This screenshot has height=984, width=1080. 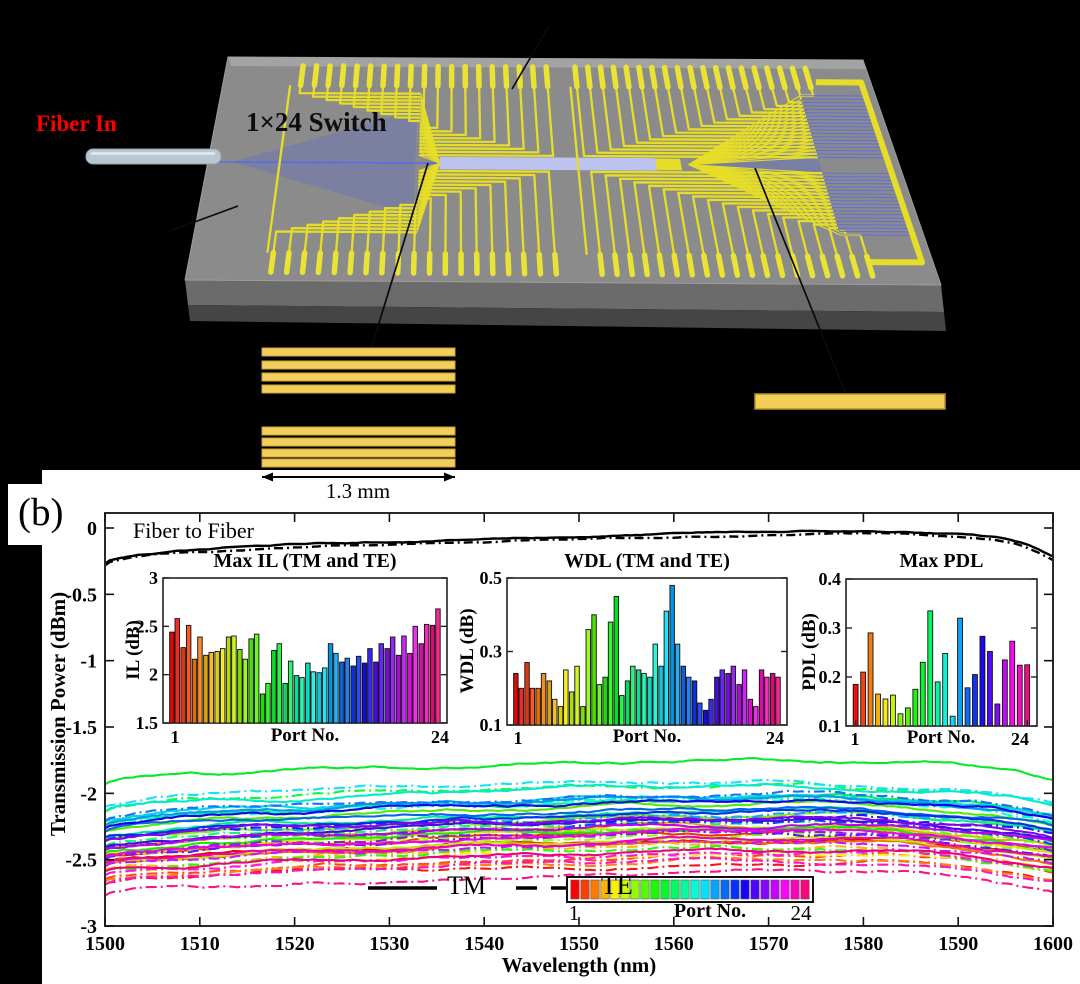 I want to click on main-x-tick-label-1530: 1530, so click(x=389, y=944).